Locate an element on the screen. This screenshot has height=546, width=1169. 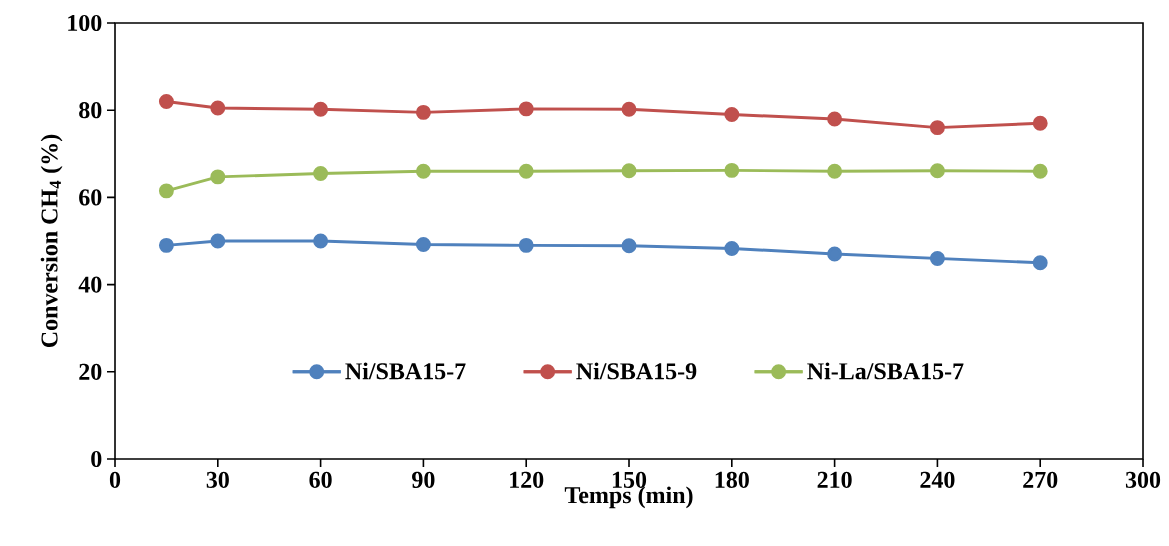
y-tick-label: 60 is located at coordinates (90, 197).